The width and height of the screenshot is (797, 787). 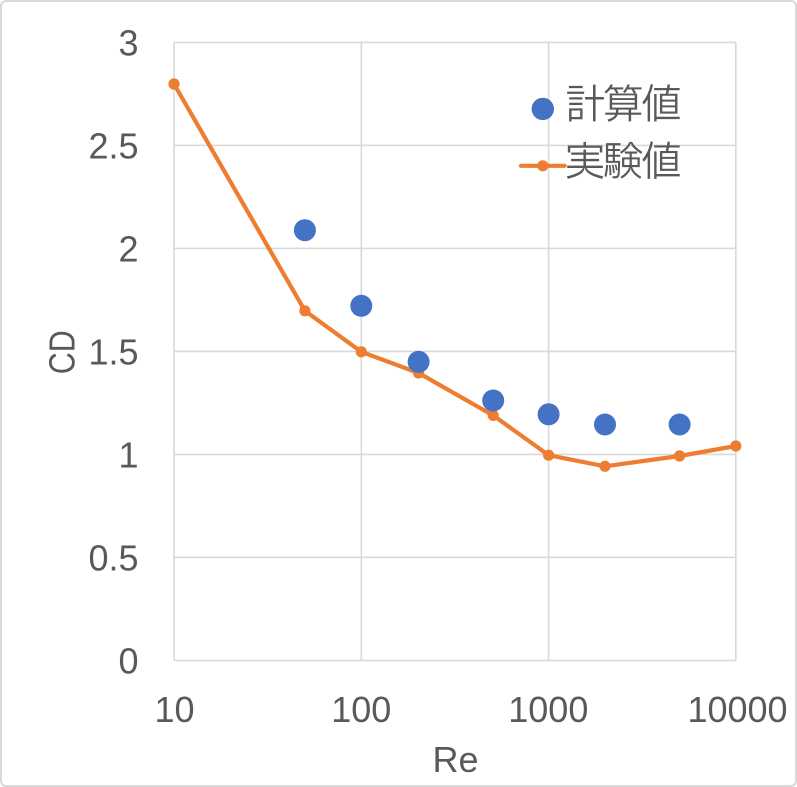 I want to click on svg-text: 0, so click(x=128, y=661).